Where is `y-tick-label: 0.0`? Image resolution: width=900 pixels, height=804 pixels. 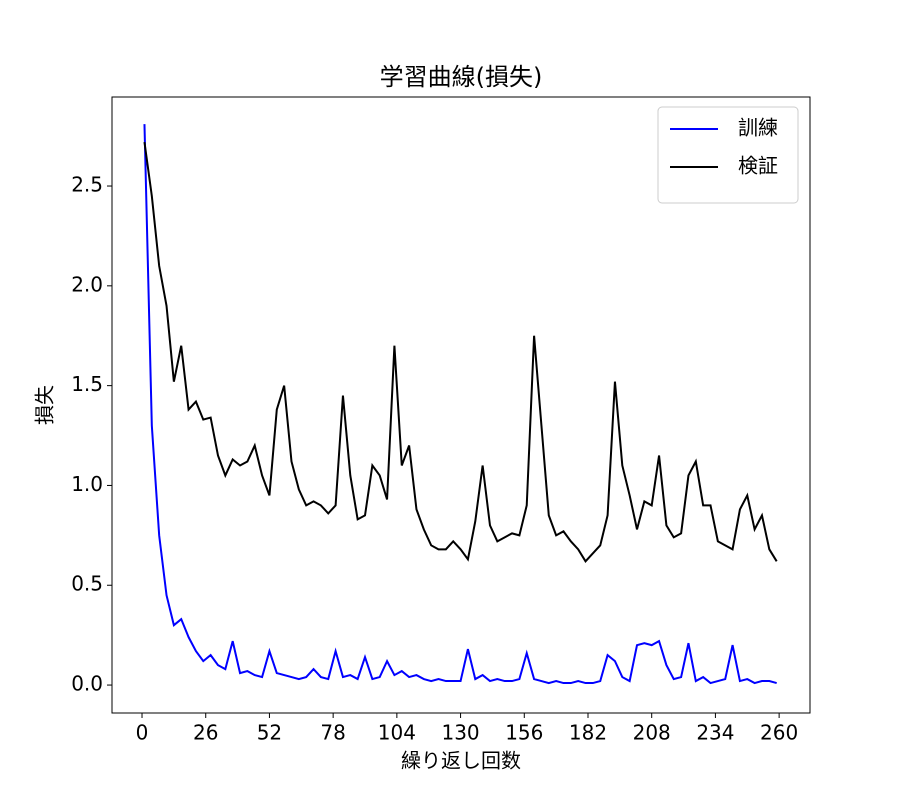 y-tick-label: 0.0 is located at coordinates (87, 684).